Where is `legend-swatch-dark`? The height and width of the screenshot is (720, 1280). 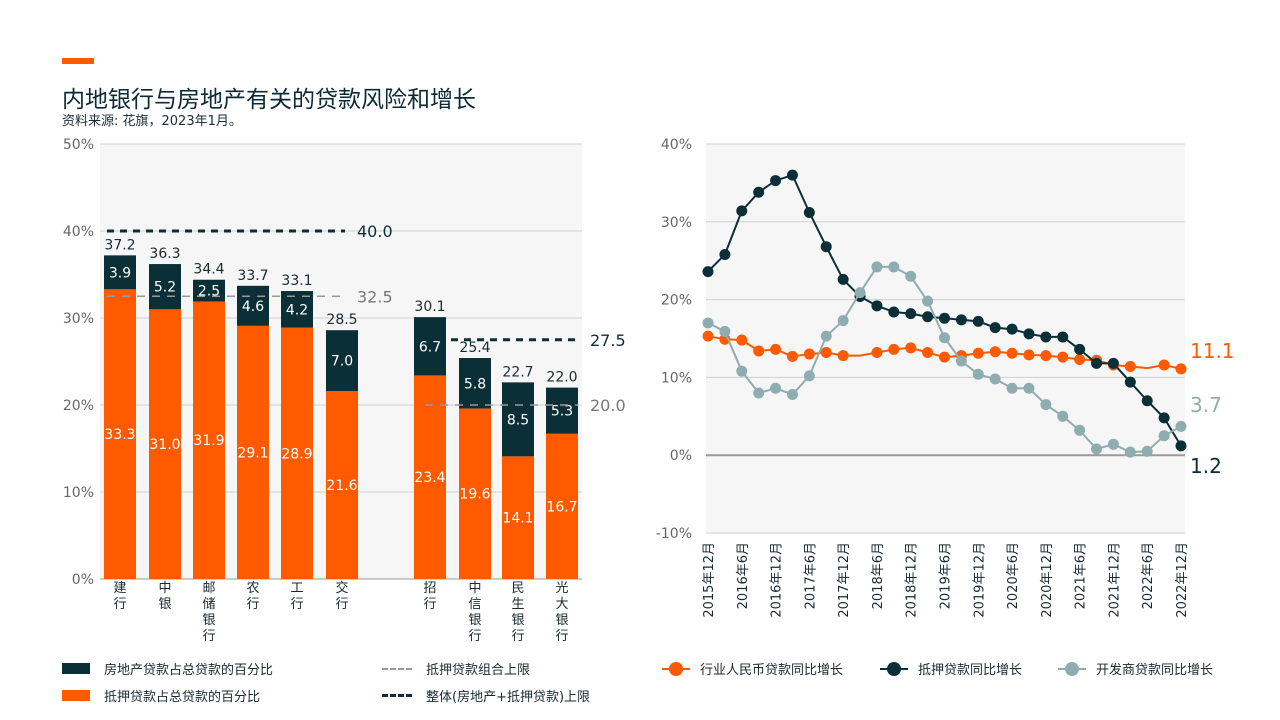 legend-swatch-dark is located at coordinates (76, 668).